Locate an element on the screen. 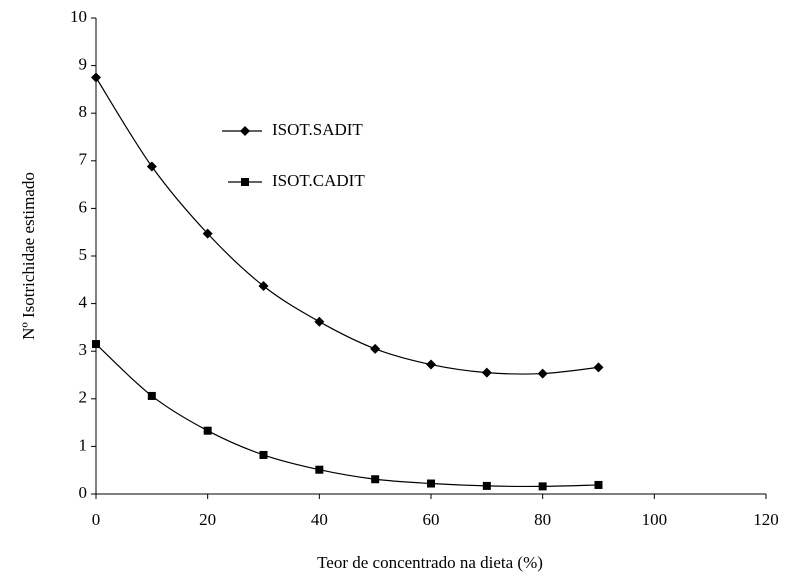  y-tick-label: 3 is located at coordinates (83, 349).